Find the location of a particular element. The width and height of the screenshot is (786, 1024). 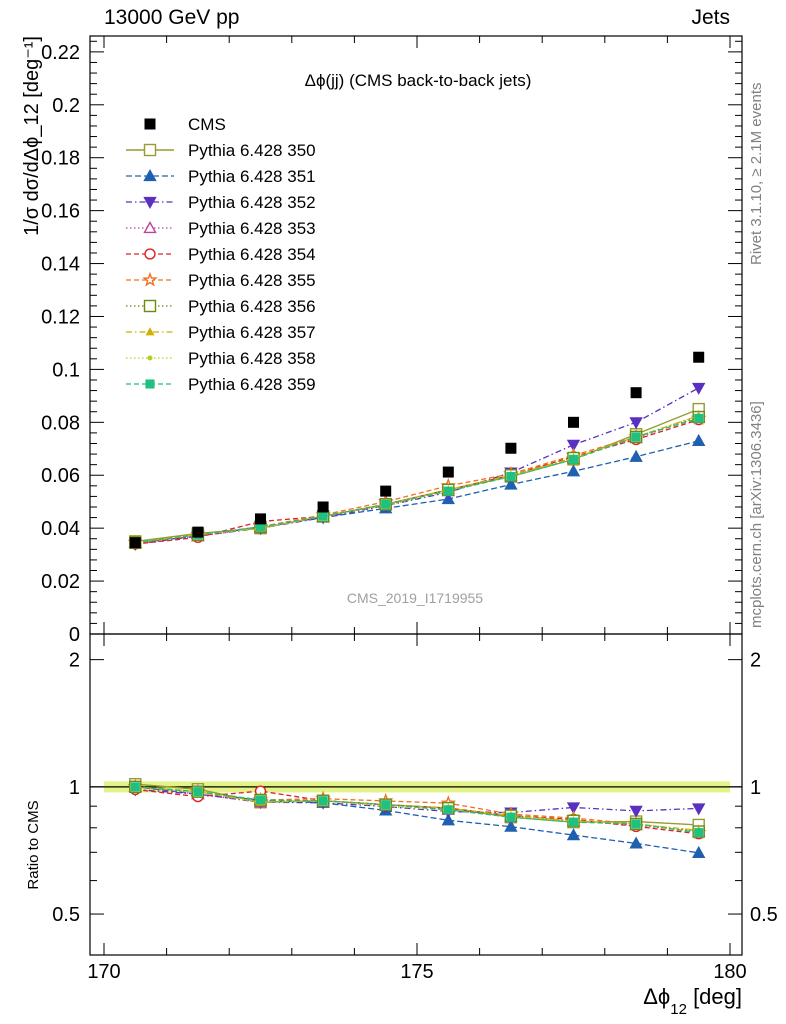

y-tick-label: 0 is located at coordinates (74, 635).